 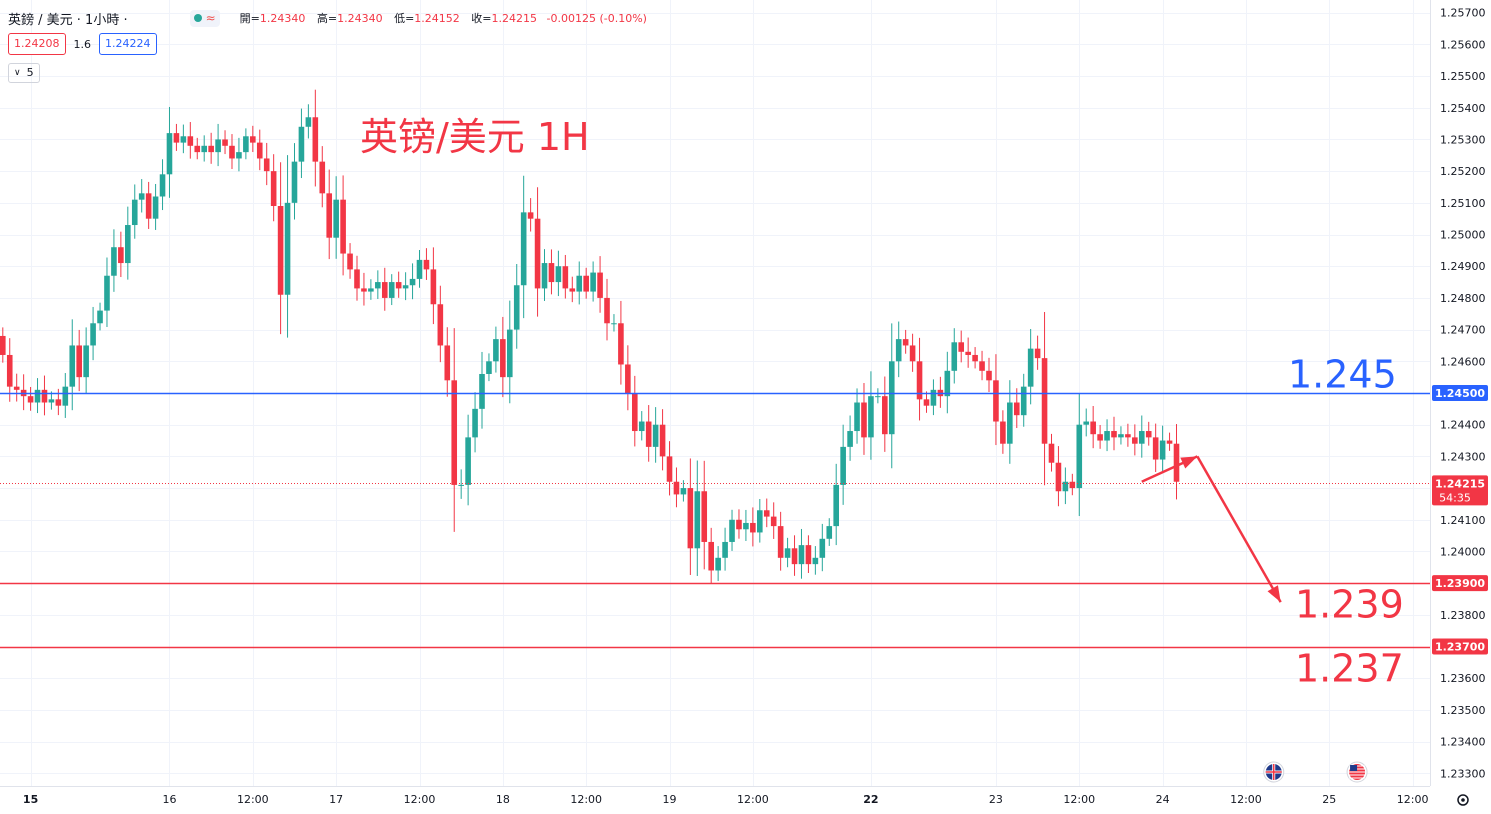 What do you see at coordinates (1211, 529) in the screenshot?
I see `projection-arrows` at bounding box center [1211, 529].